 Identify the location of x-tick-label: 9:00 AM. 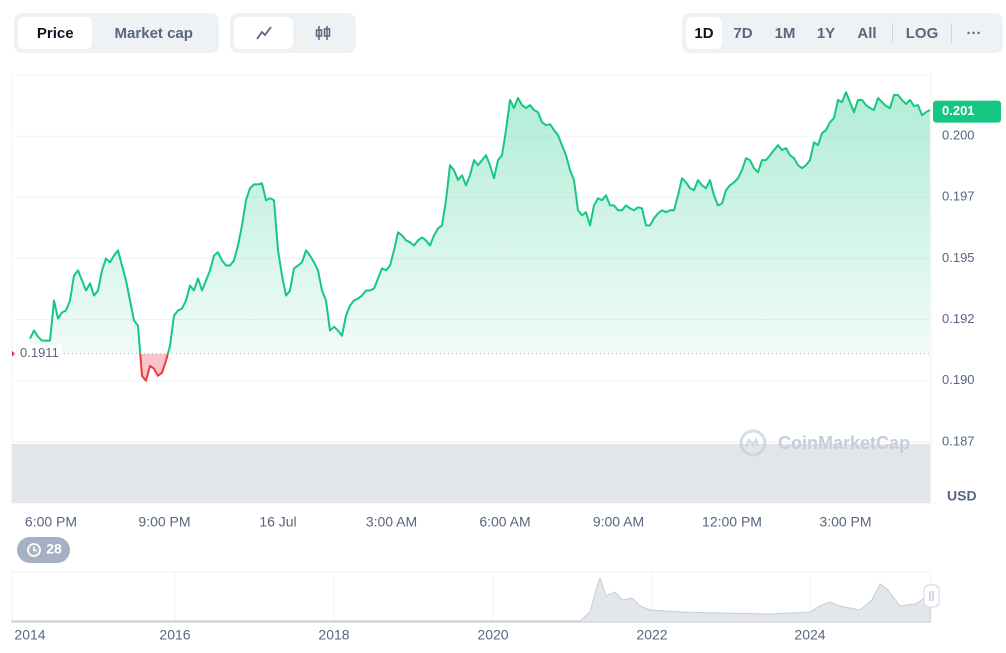
(618, 522).